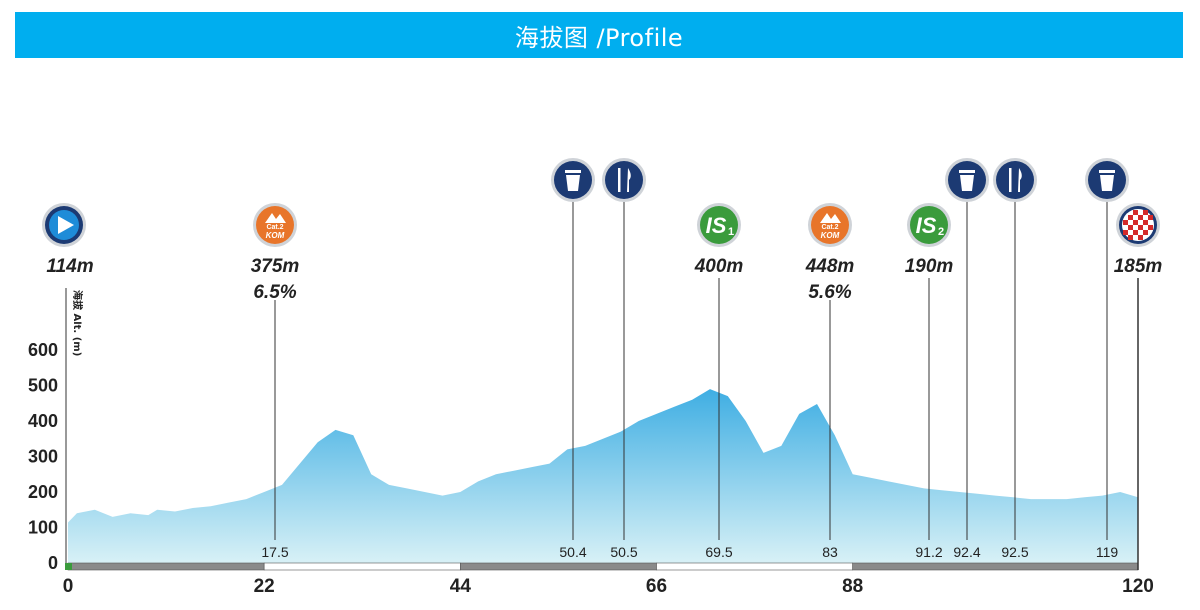 This screenshot has width=1200, height=610. Describe the element at coordinates (1138, 266) in the screenshot. I see `event-elevation-label: 185m` at that location.